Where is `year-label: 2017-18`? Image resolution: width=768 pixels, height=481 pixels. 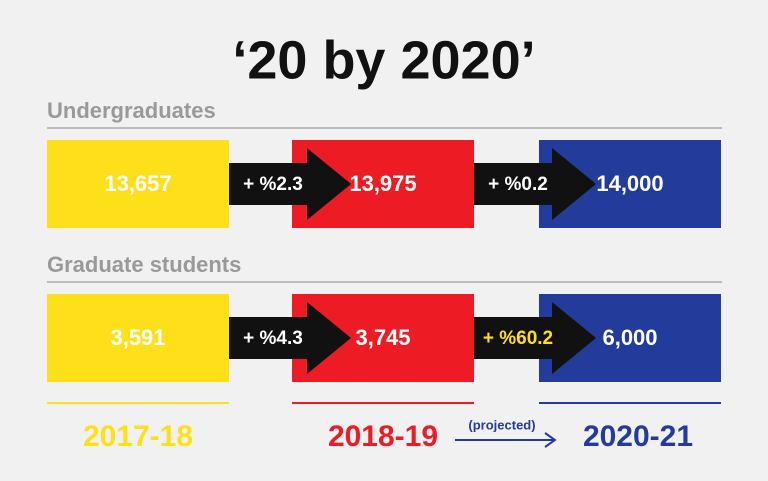 year-label: 2017-18 is located at coordinates (138, 436).